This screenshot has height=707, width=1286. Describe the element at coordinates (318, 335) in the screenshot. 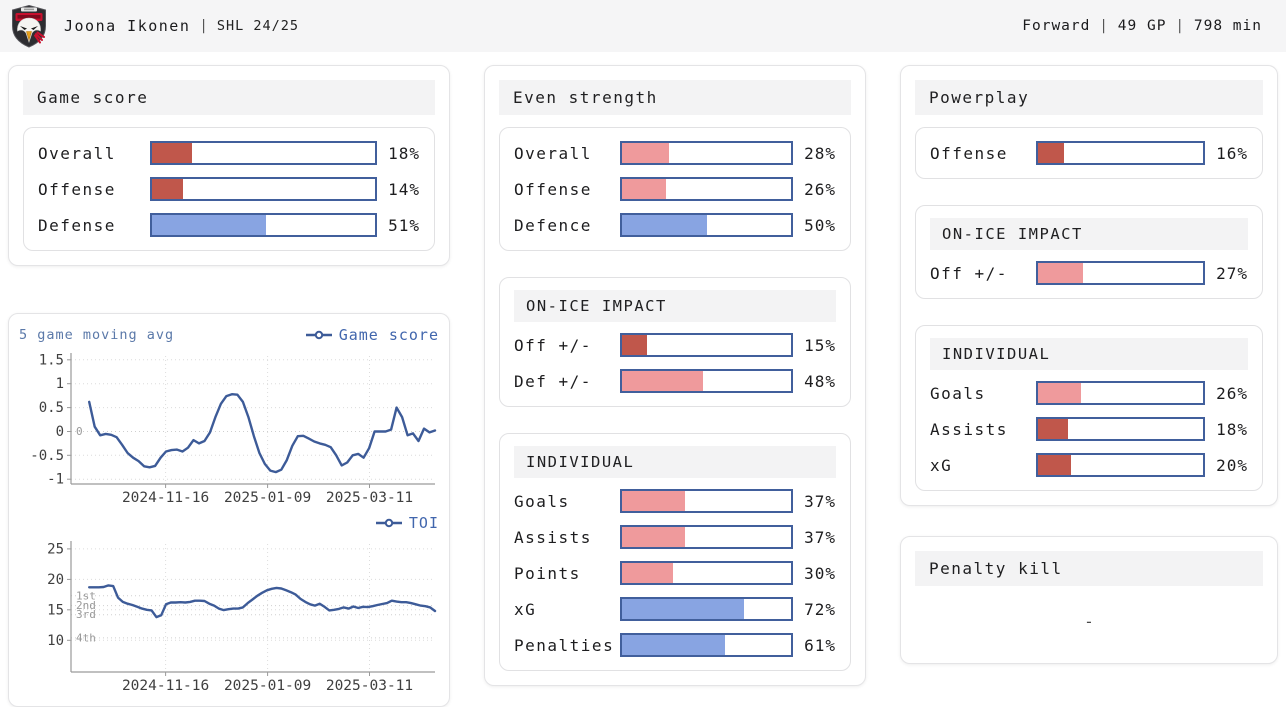

I see `legend-line-marker-icon` at that location.